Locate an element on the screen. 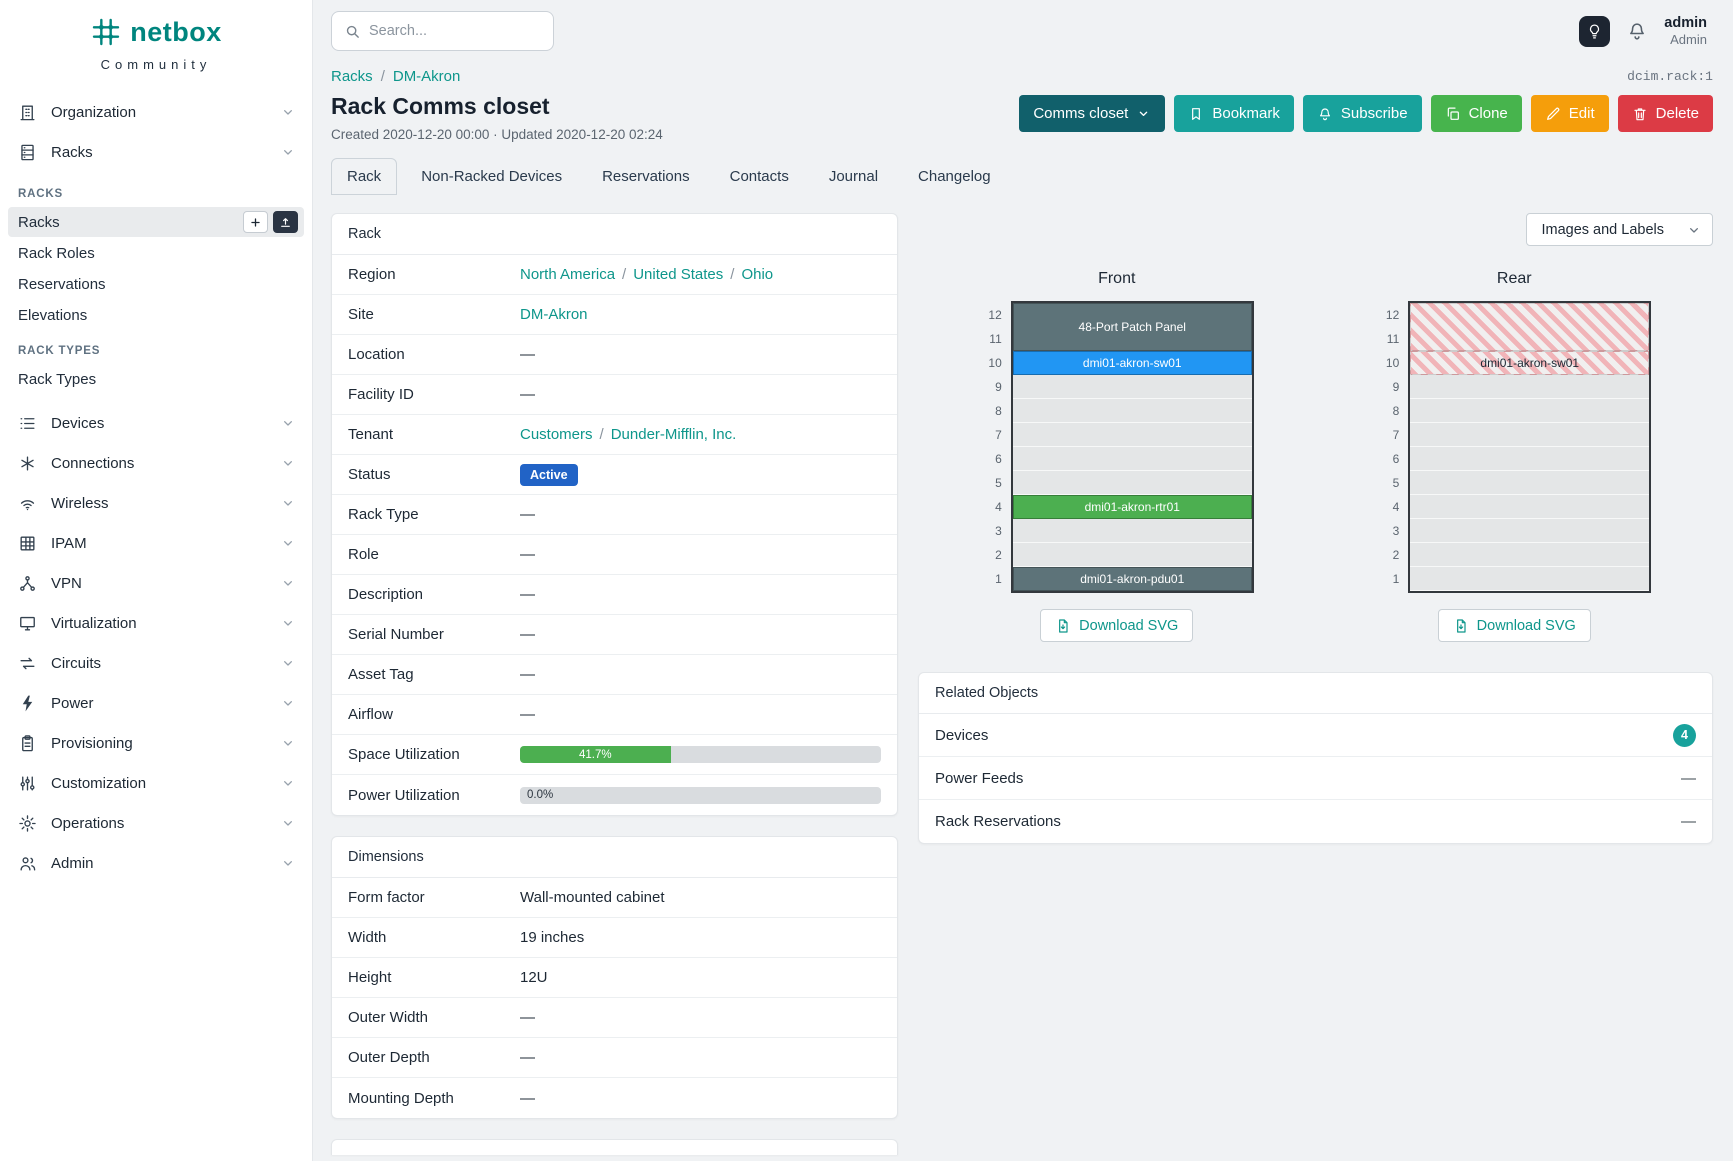  field-label: Power Utilization is located at coordinates (404, 795).